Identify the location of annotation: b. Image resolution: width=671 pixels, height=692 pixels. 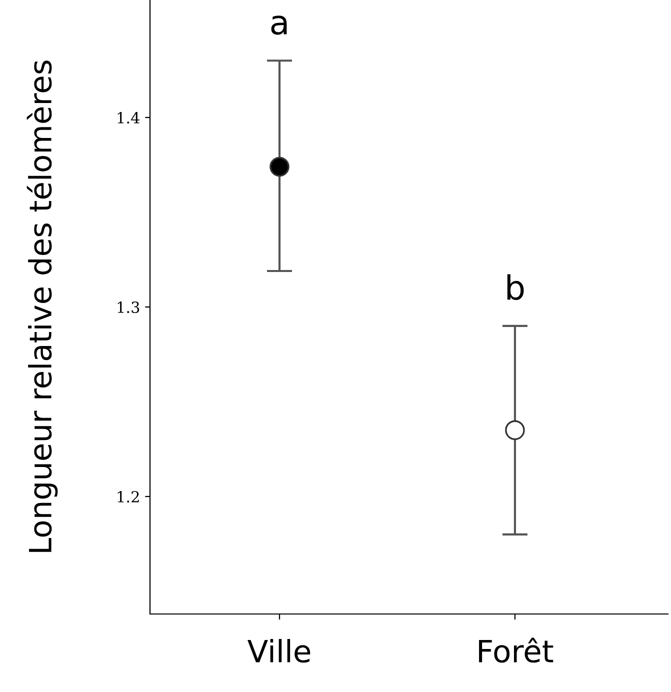
(515, 287).